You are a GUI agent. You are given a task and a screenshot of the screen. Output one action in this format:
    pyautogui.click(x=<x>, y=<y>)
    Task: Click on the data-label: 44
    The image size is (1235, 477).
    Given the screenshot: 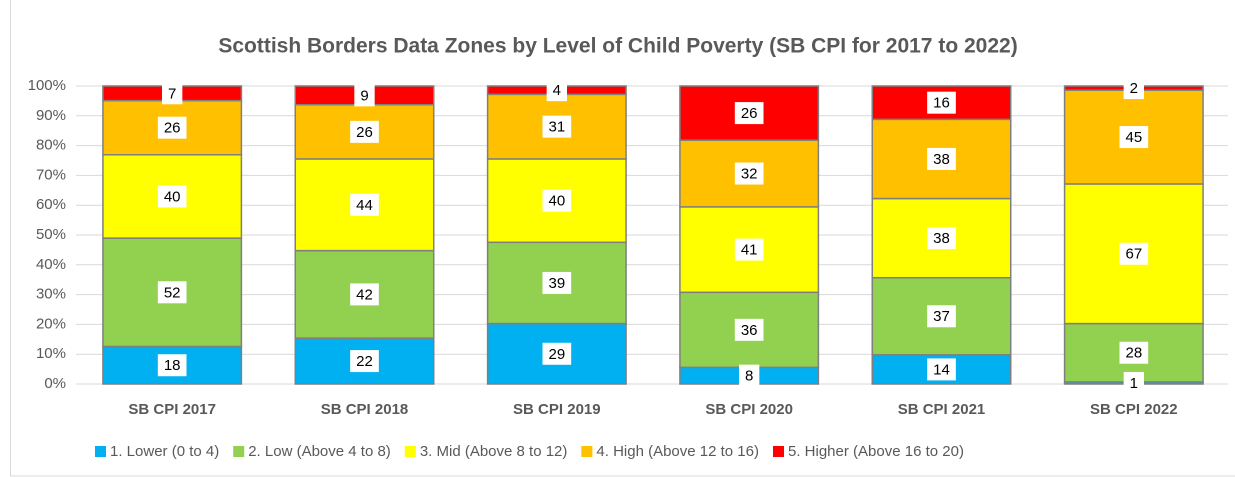 What is the action you would take?
    pyautogui.click(x=364, y=205)
    